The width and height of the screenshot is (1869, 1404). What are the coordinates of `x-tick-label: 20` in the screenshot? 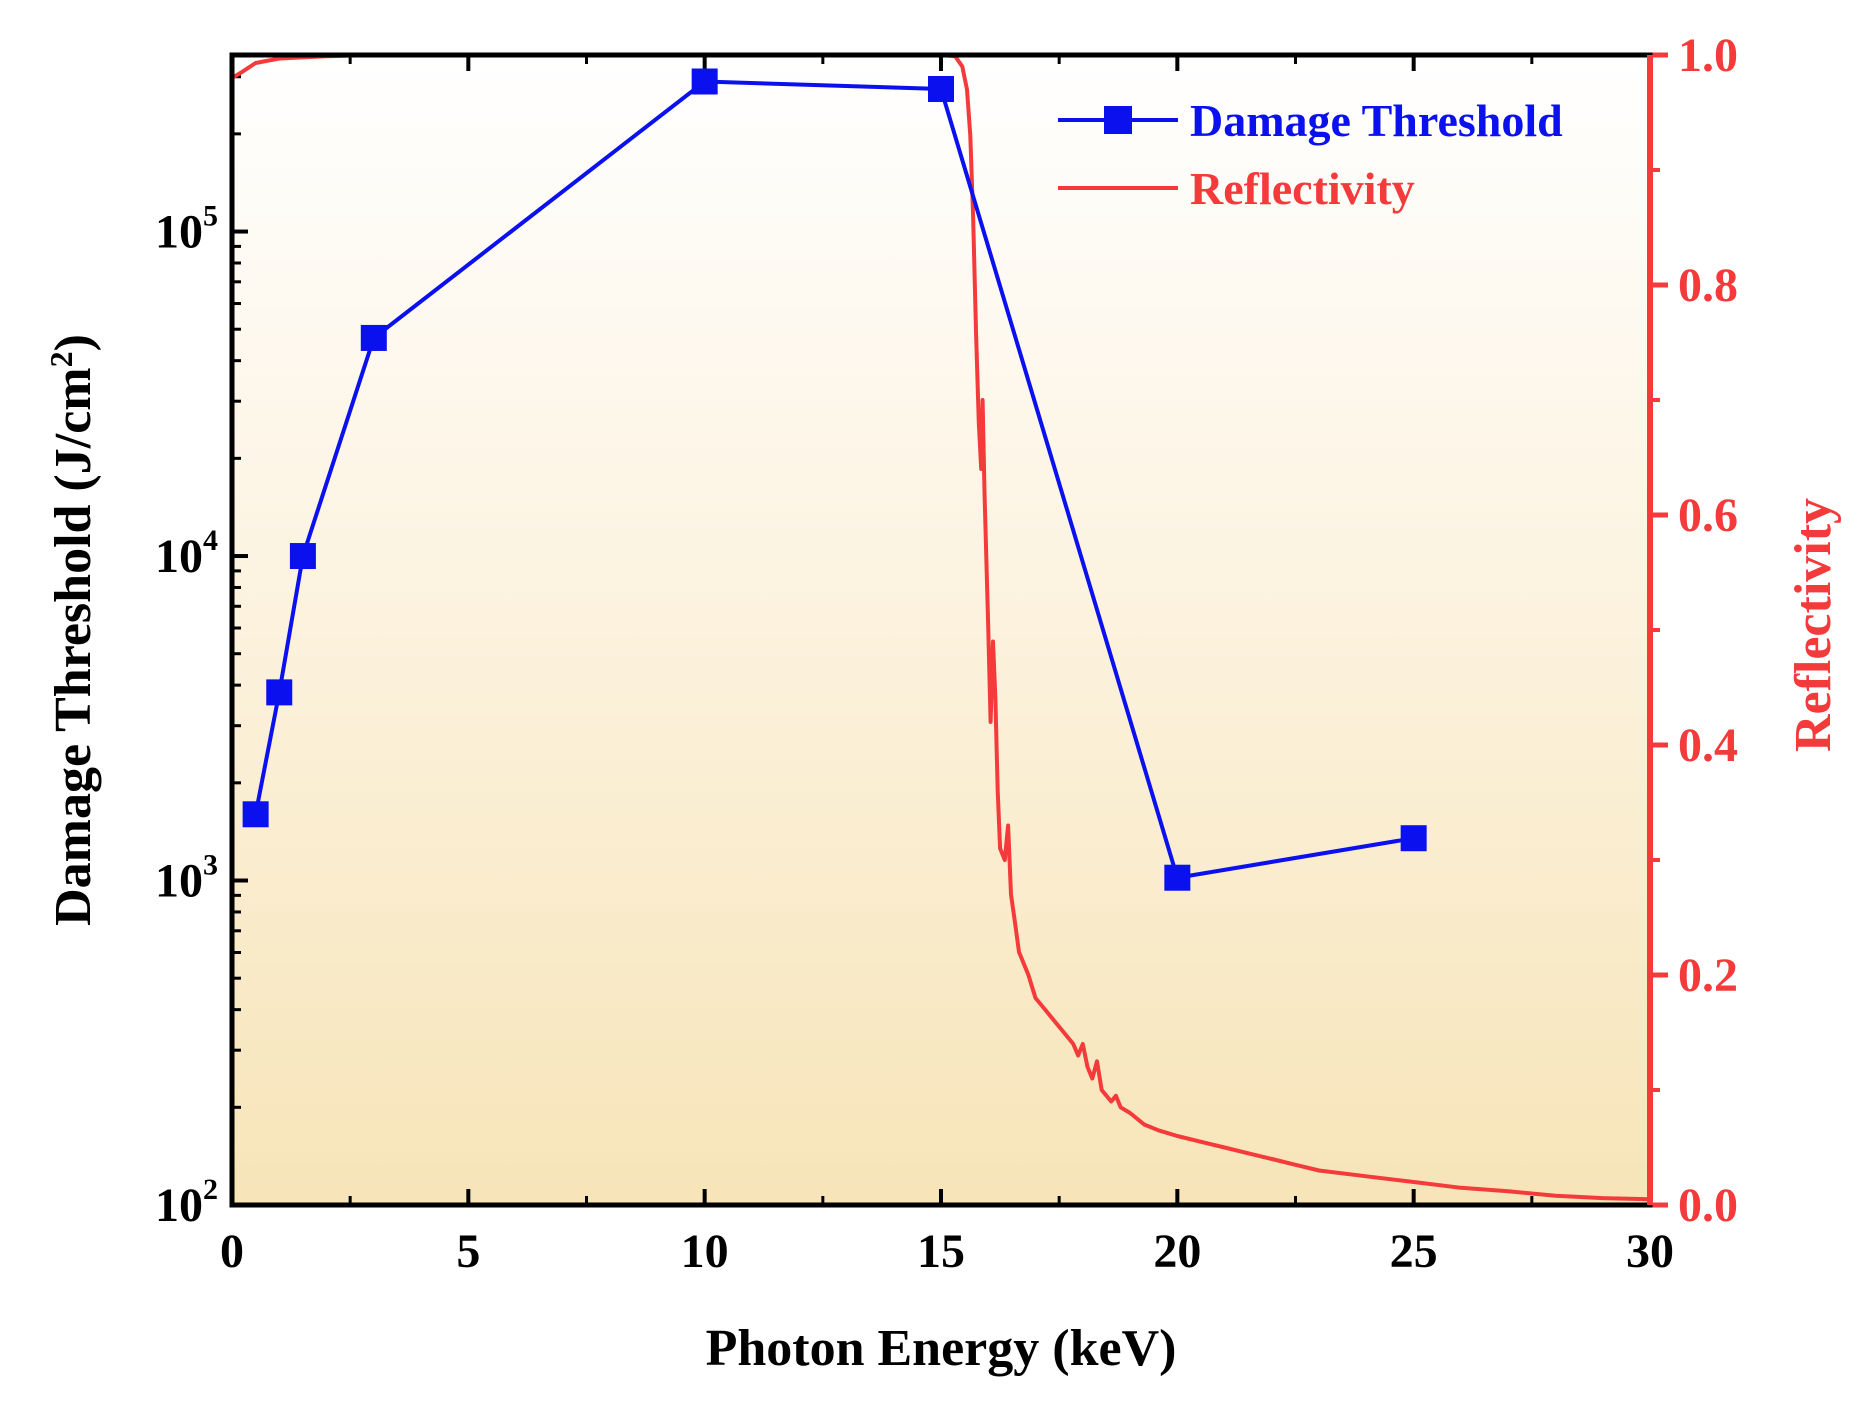 It's located at (1177, 1251).